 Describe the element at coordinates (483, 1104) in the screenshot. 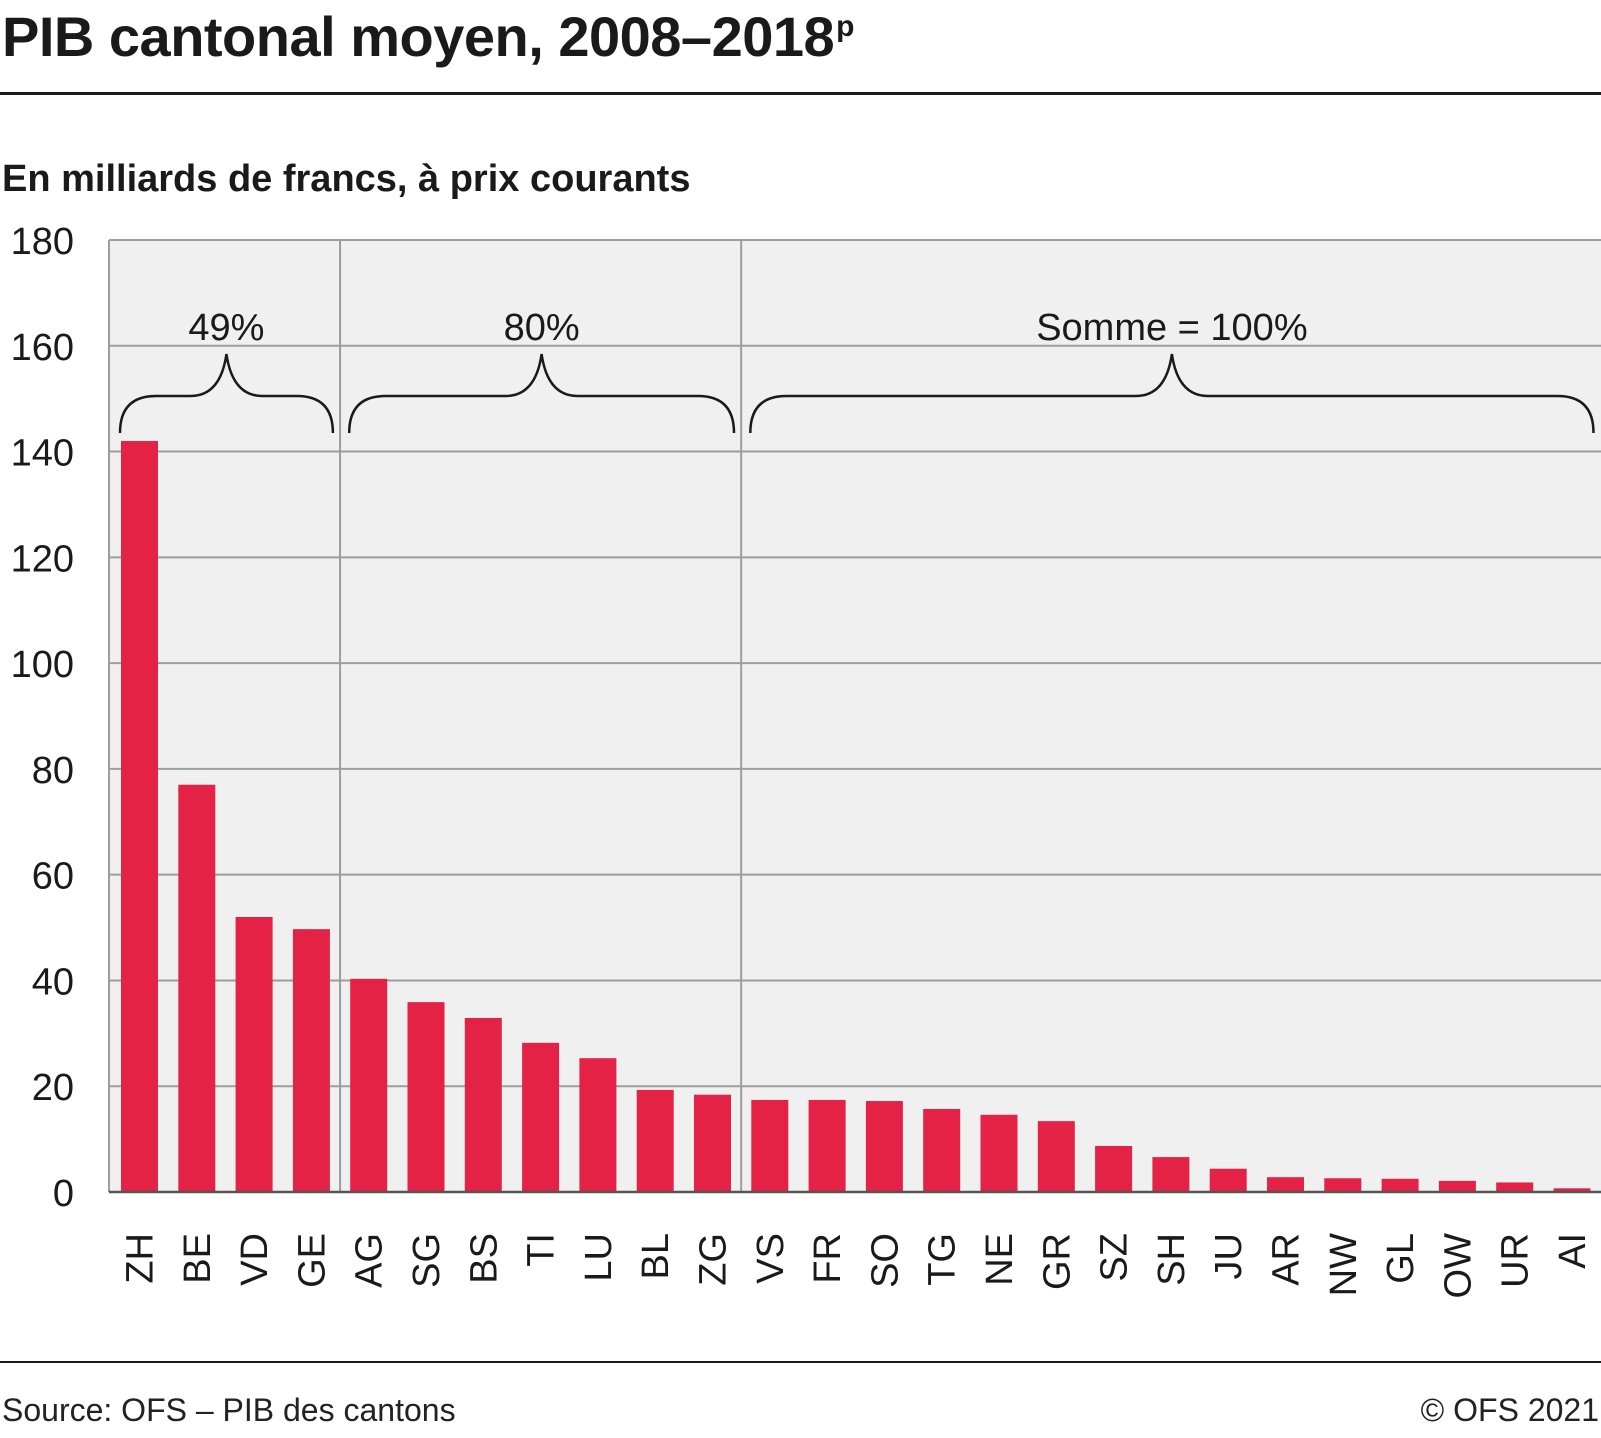

I see `bar-bs` at that location.